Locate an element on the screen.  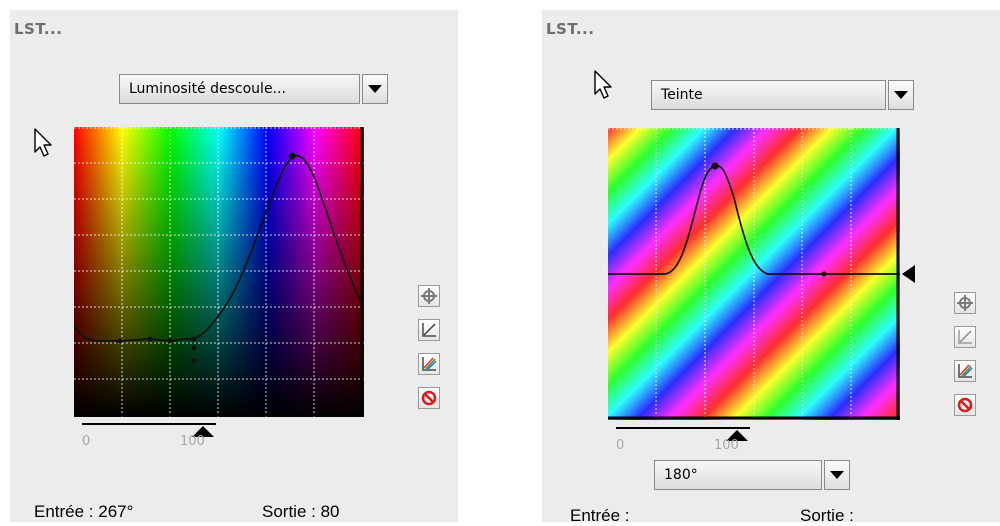
input-readout: Entrée : 267° is located at coordinates (84, 511).